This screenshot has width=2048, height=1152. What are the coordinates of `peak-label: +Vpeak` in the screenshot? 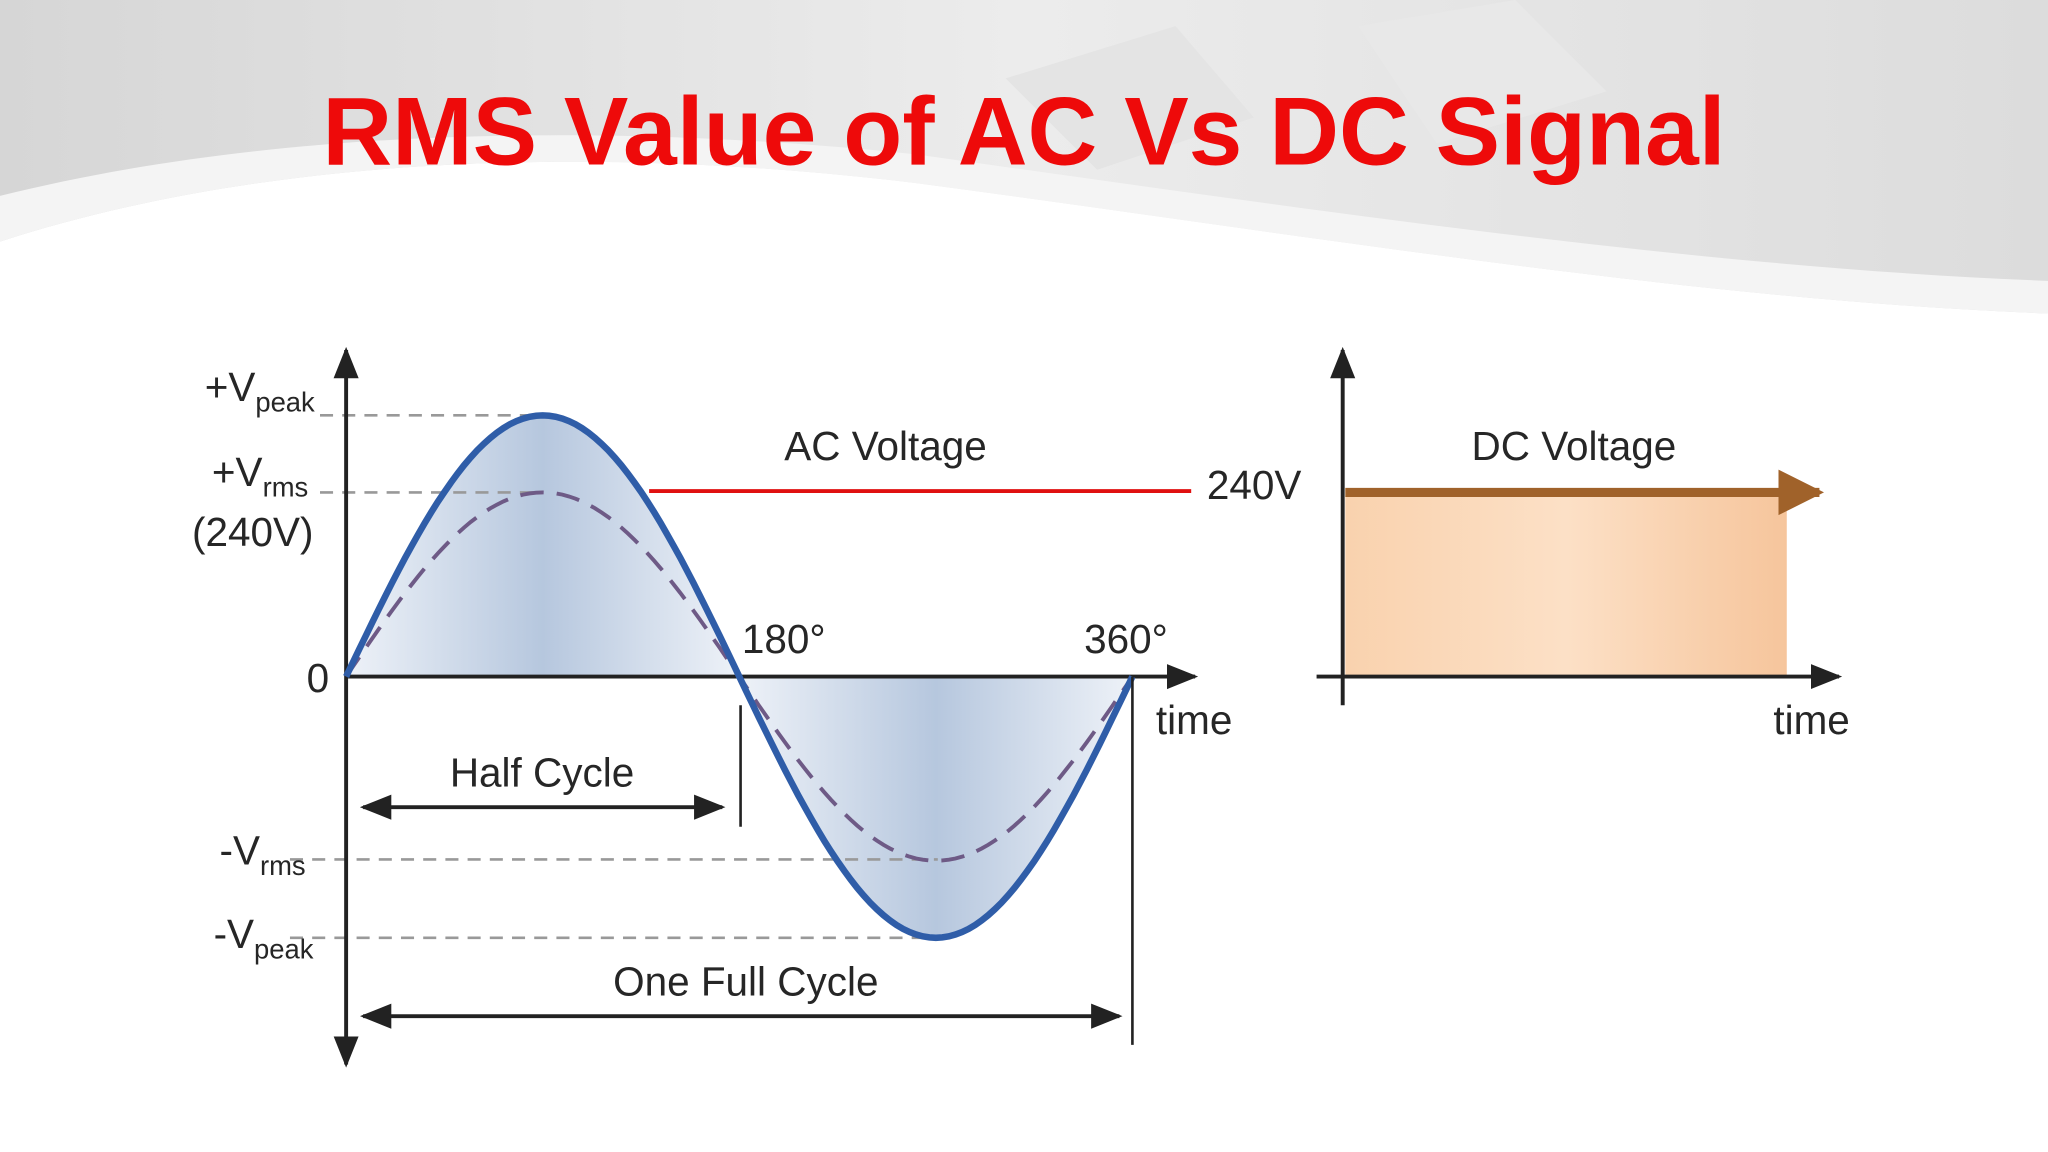 It's located at (260, 390).